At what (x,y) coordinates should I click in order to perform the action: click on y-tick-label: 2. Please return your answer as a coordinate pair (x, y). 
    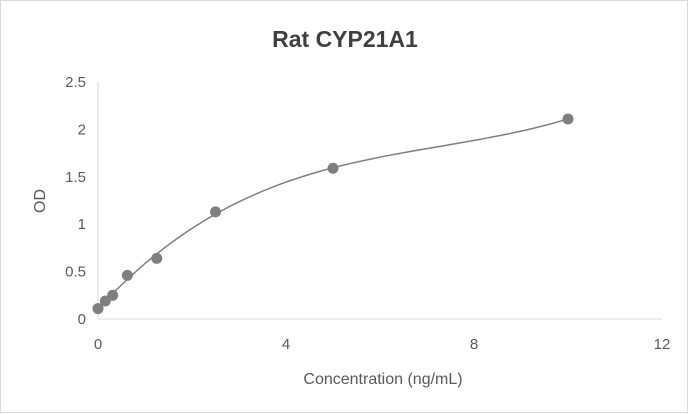
    Looking at the image, I should click on (82, 129).